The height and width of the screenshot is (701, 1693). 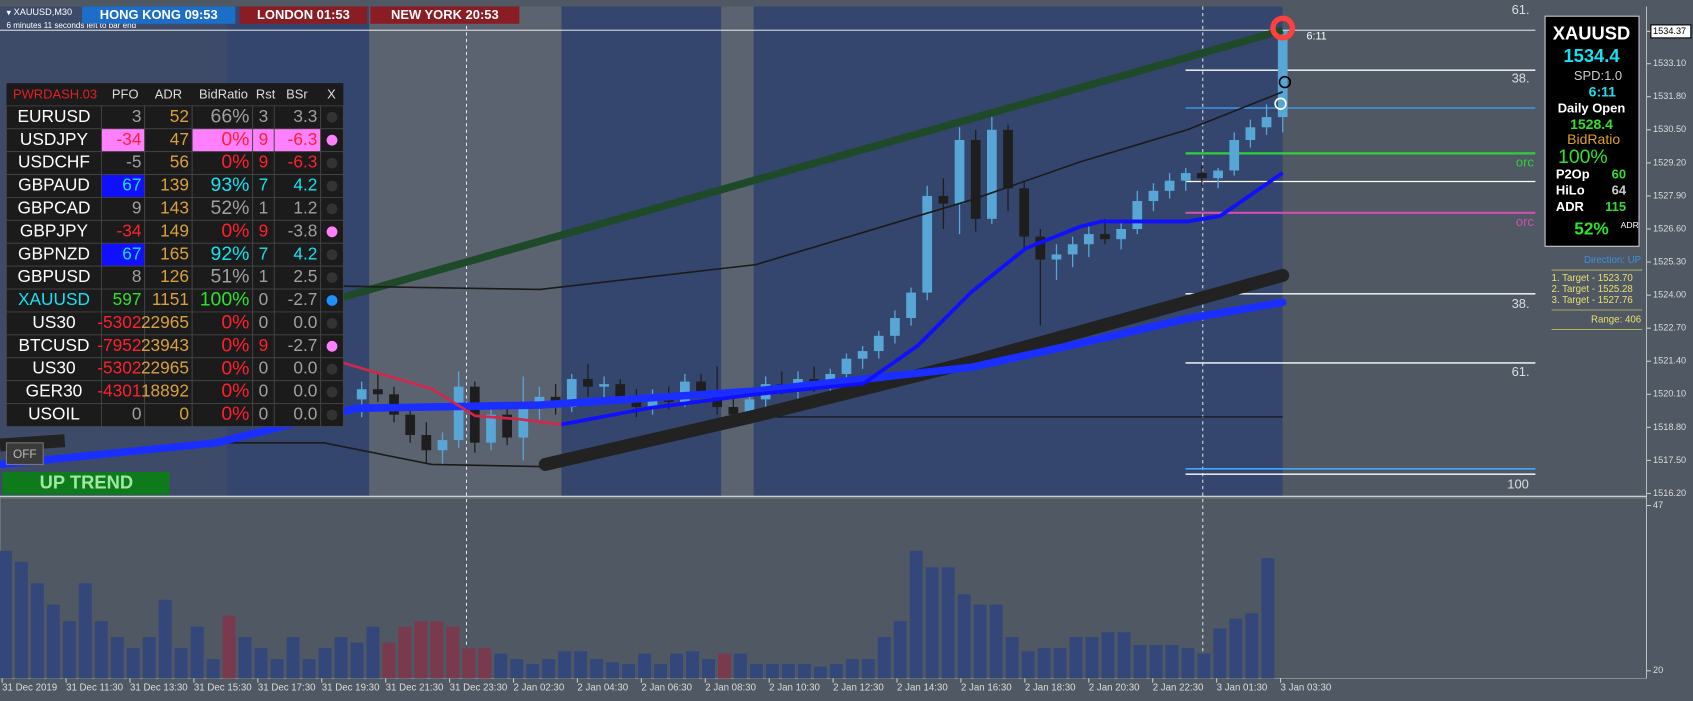 What do you see at coordinates (133, 162) in the screenshot?
I see `cell-text: -5` at bounding box center [133, 162].